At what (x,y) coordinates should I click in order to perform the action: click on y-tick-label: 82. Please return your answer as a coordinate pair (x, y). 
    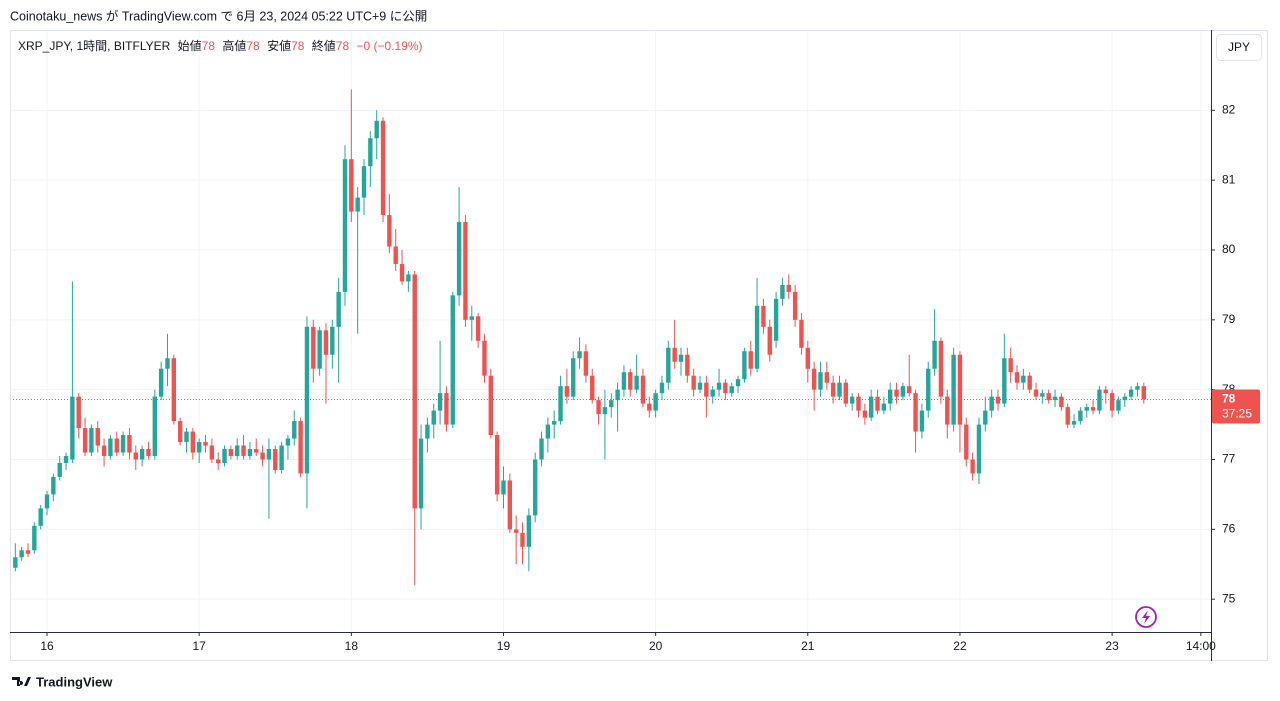
    Looking at the image, I should click on (1229, 109).